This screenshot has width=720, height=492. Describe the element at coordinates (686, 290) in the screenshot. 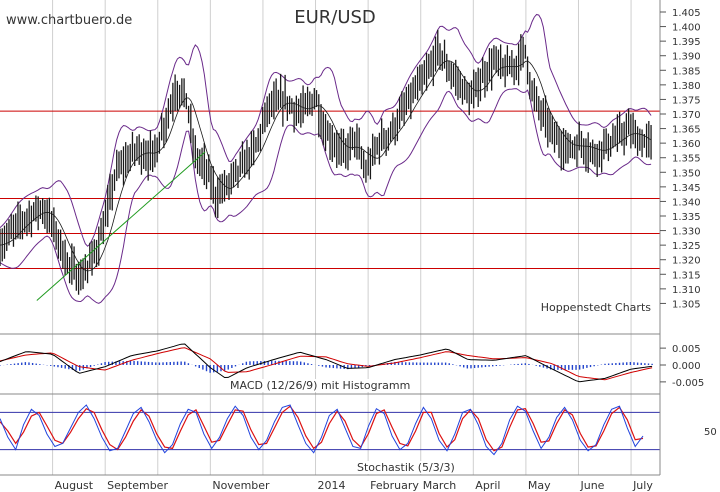

I see `price-tick-label: 1.310` at that location.